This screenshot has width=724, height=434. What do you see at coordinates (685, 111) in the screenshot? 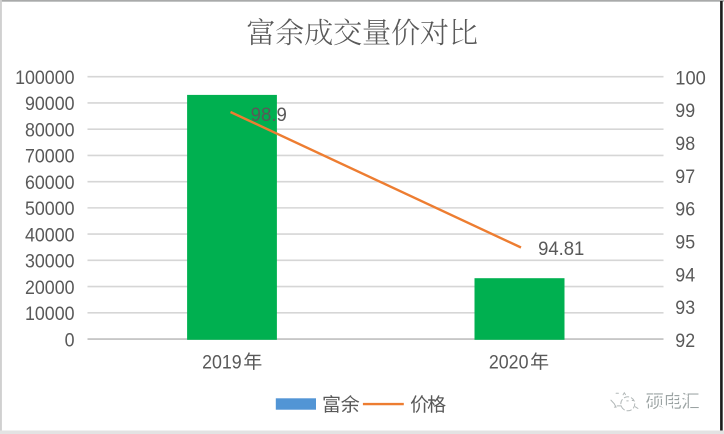
I see `svg-text: 99` at bounding box center [685, 111].